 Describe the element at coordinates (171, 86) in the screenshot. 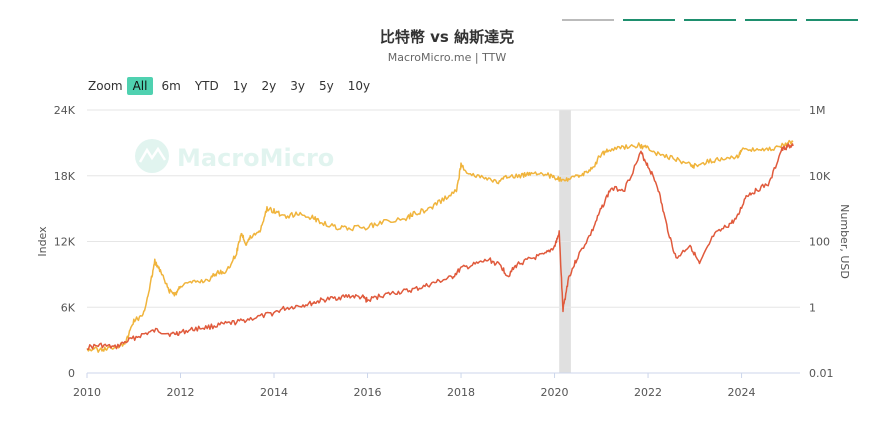

I see `zoom-option-6m: 6m` at that location.